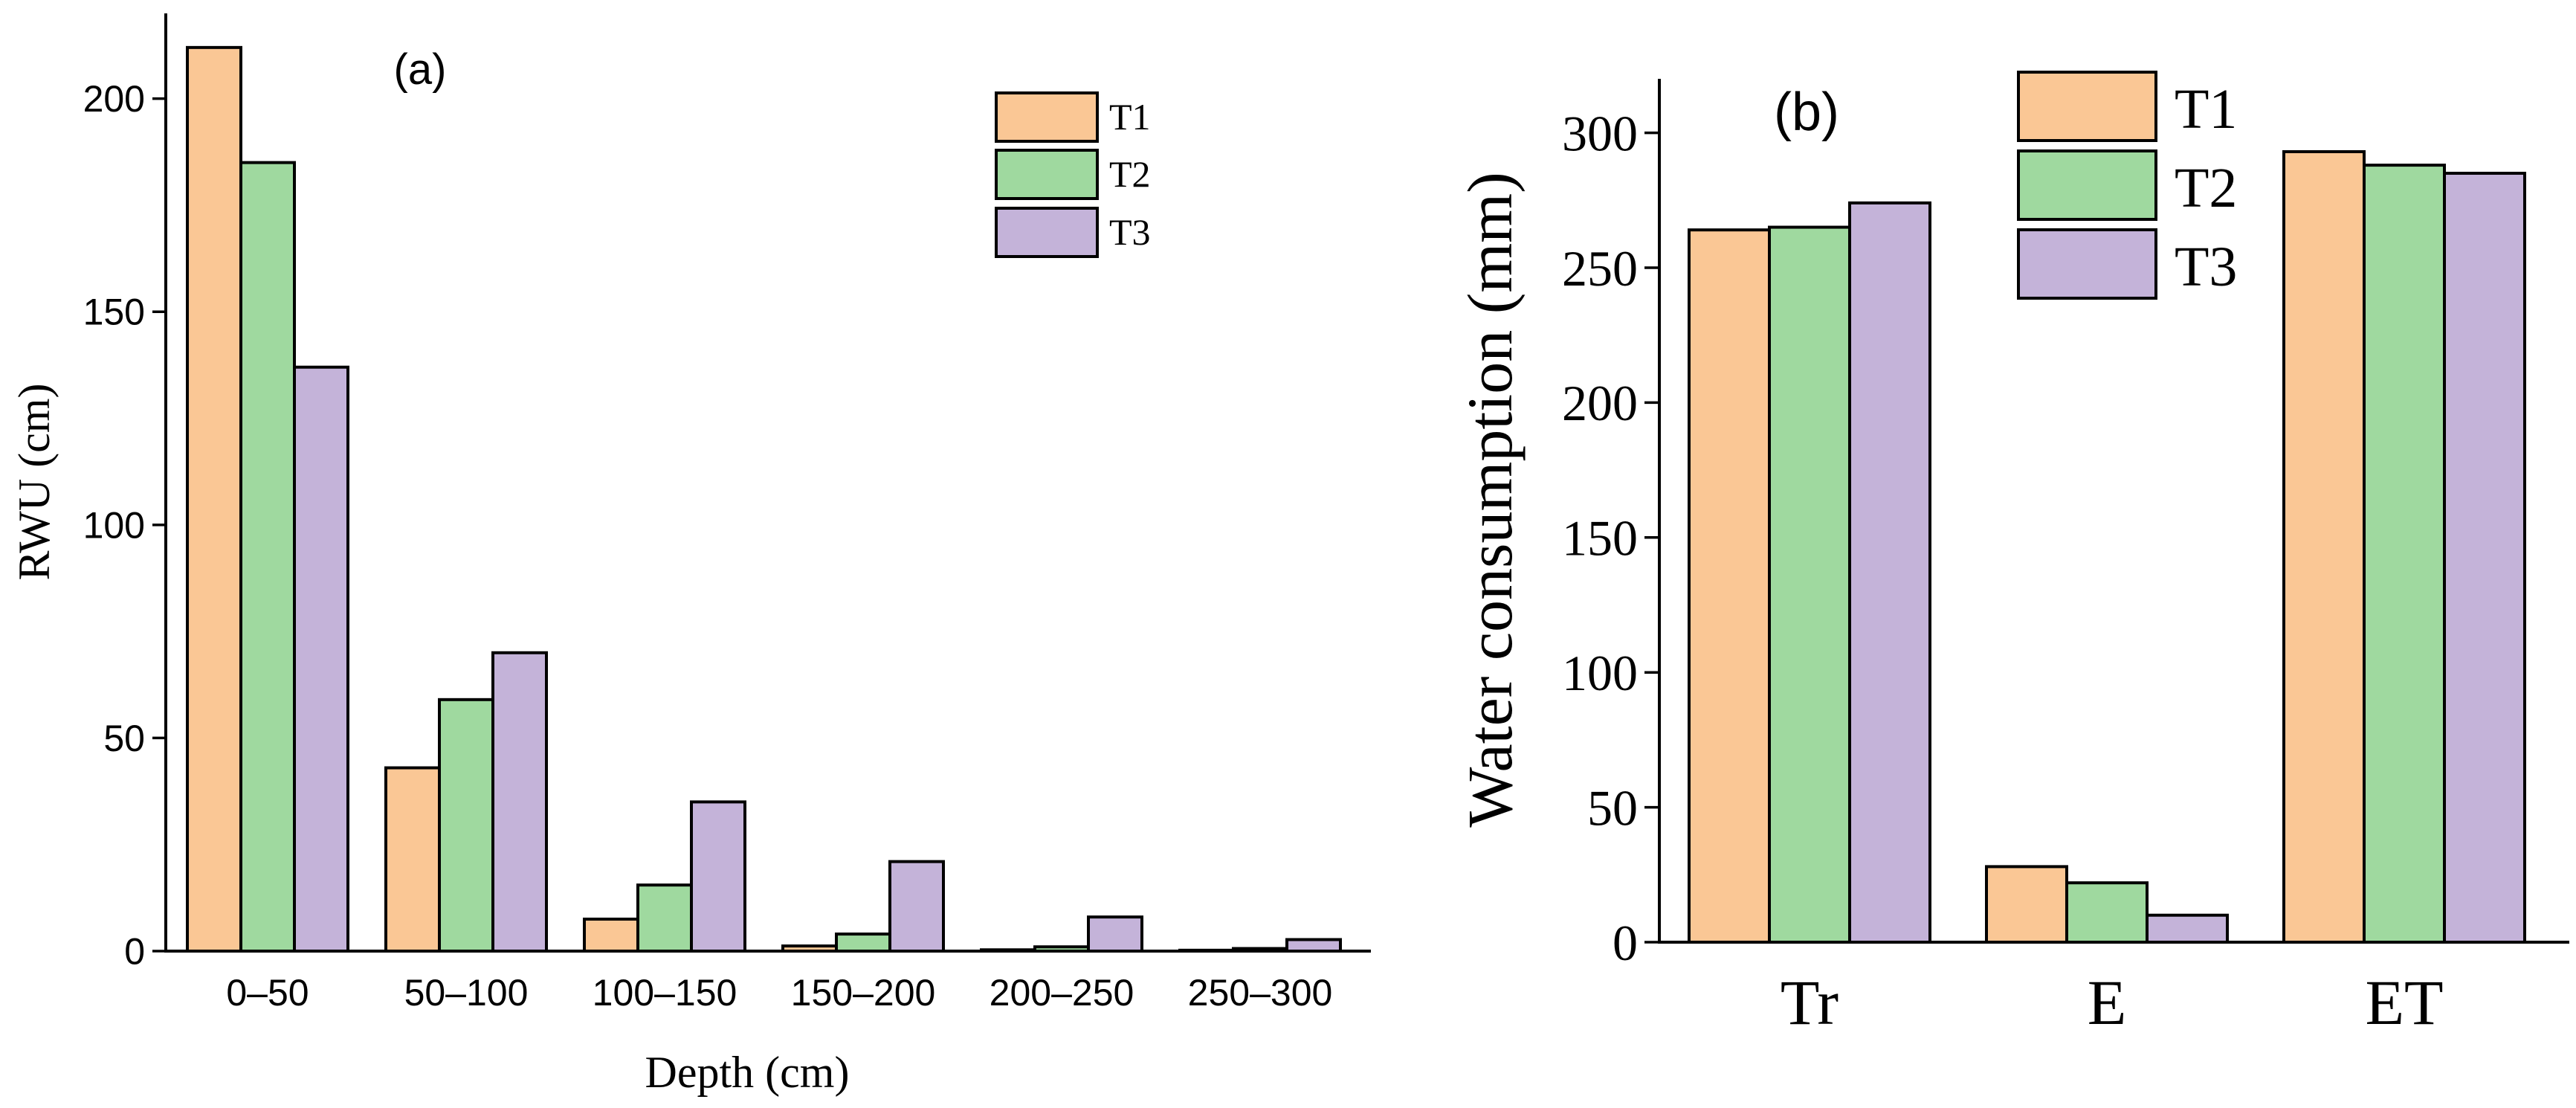 This screenshot has height=1108, width=2576. What do you see at coordinates (665, 993) in the screenshot?
I see `x-tick-label: 100–150` at bounding box center [665, 993].